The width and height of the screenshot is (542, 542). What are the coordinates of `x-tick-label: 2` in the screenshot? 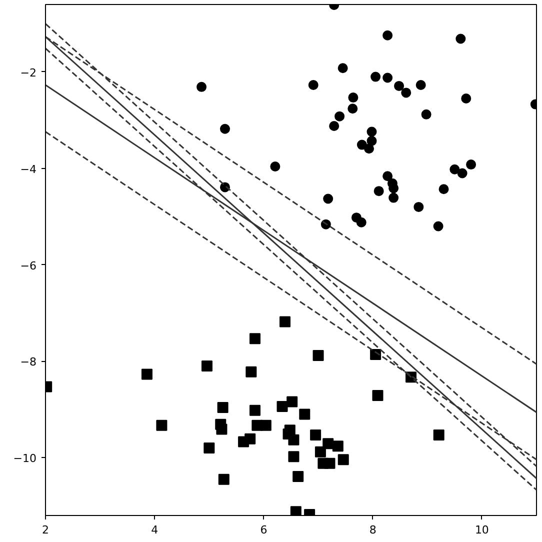 It's located at (45, 530).